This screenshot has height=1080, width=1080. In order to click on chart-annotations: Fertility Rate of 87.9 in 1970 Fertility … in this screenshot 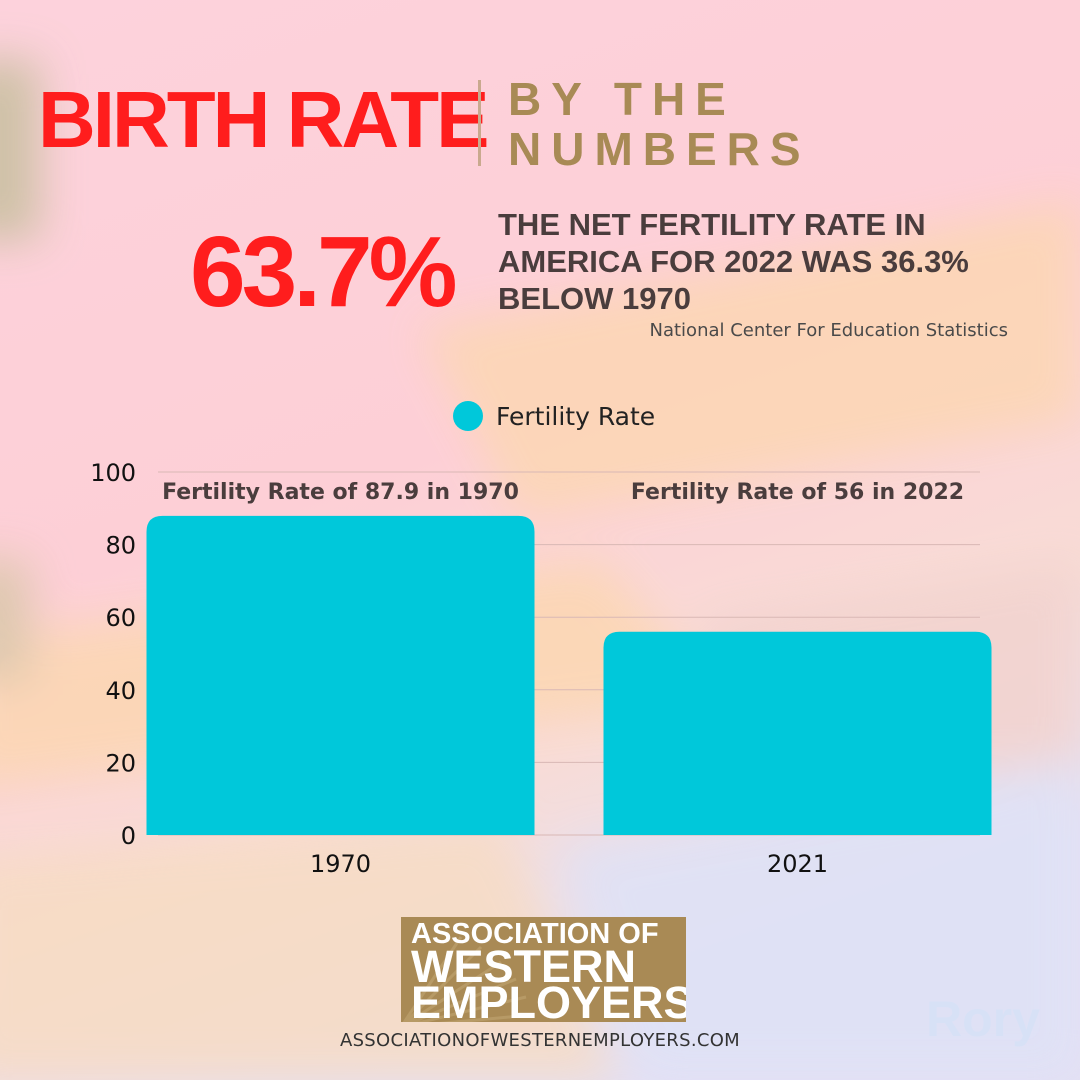, I will do `click(563, 492)`.